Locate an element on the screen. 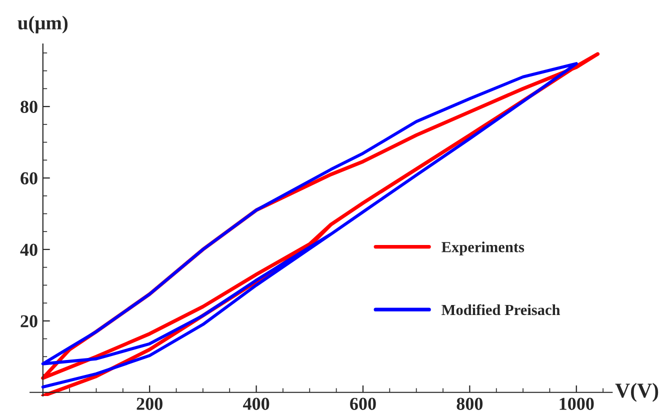  x-tick-label: 1000 is located at coordinates (577, 404).